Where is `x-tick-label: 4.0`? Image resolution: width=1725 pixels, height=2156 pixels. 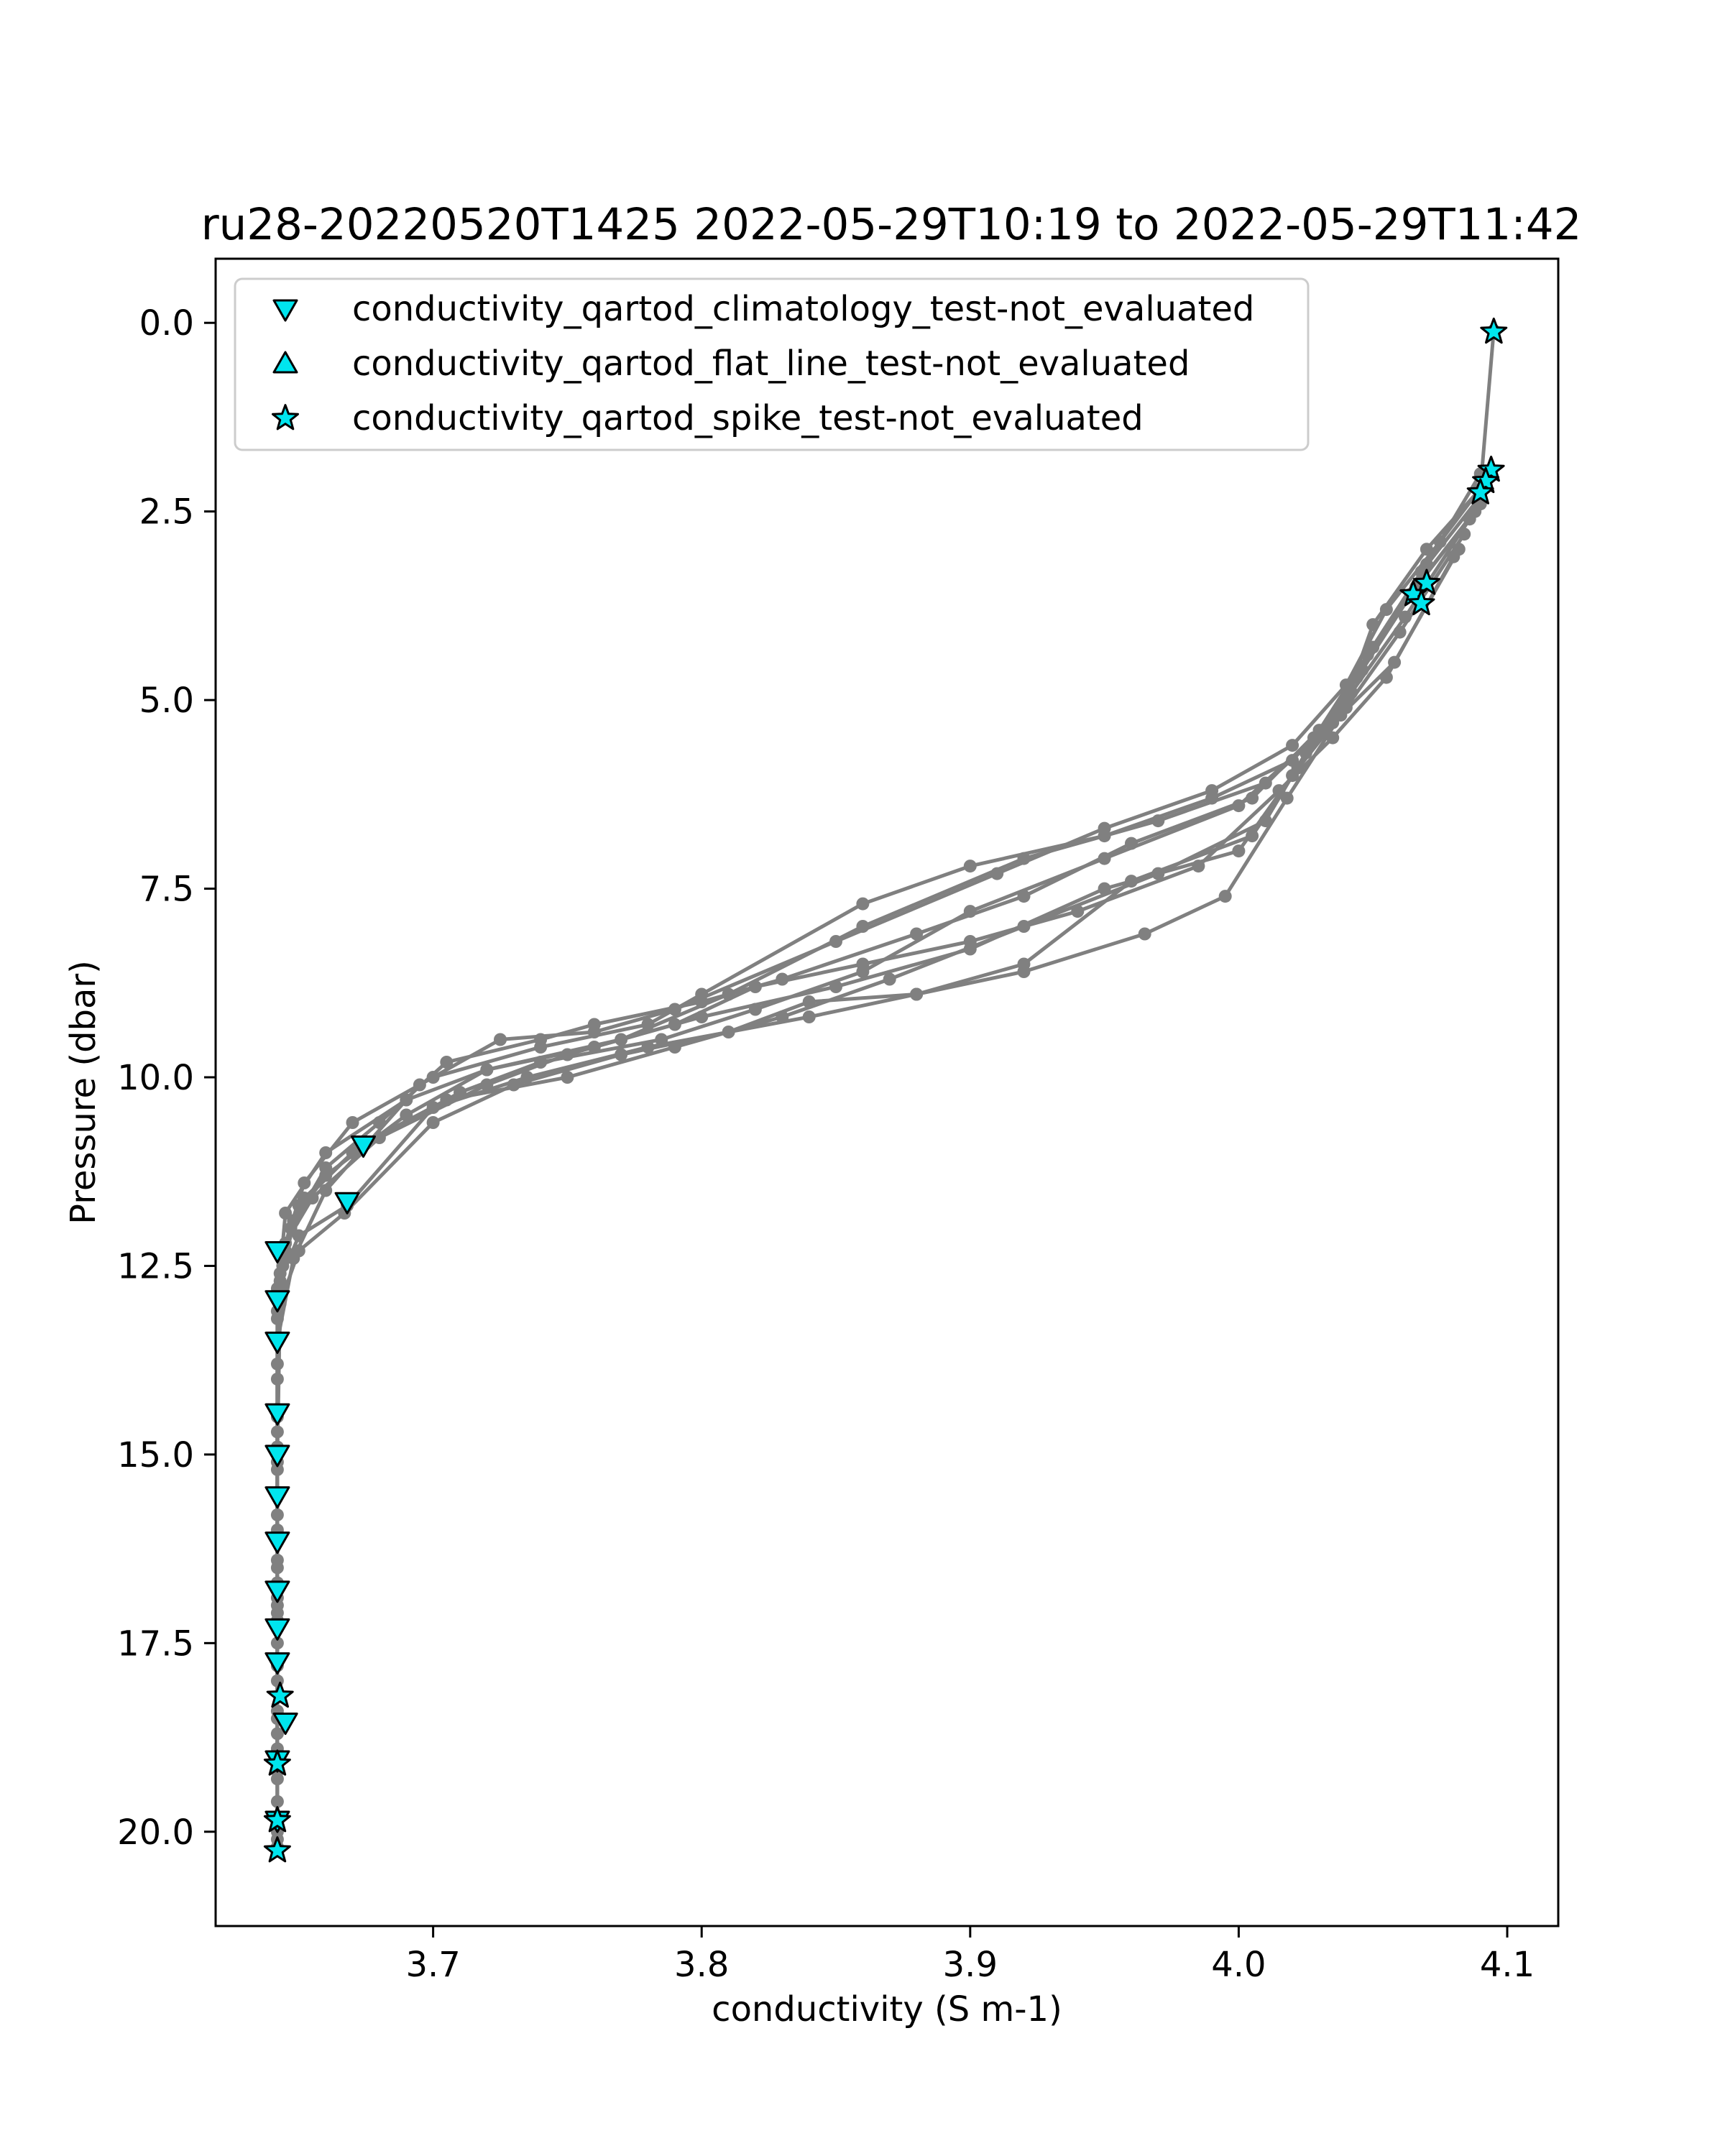 x-tick-label: 4.0 is located at coordinates (1238, 1965).